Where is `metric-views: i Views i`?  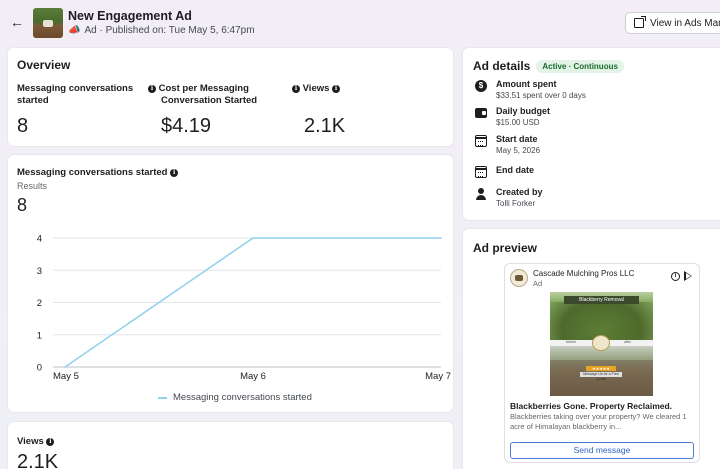 metric-views: i Views i is located at coordinates (316, 89).